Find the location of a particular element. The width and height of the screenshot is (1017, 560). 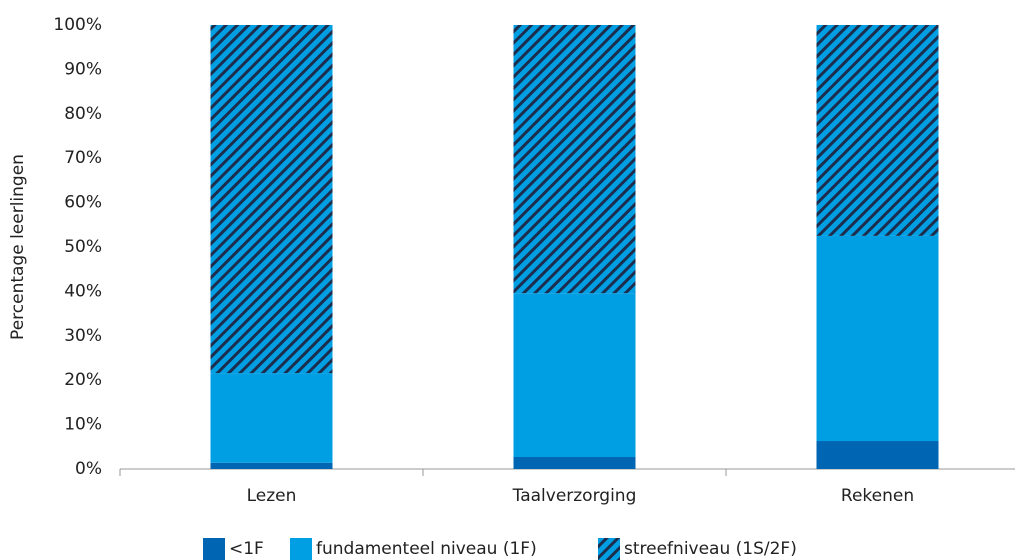

legend-label: <1F is located at coordinates (246, 549).